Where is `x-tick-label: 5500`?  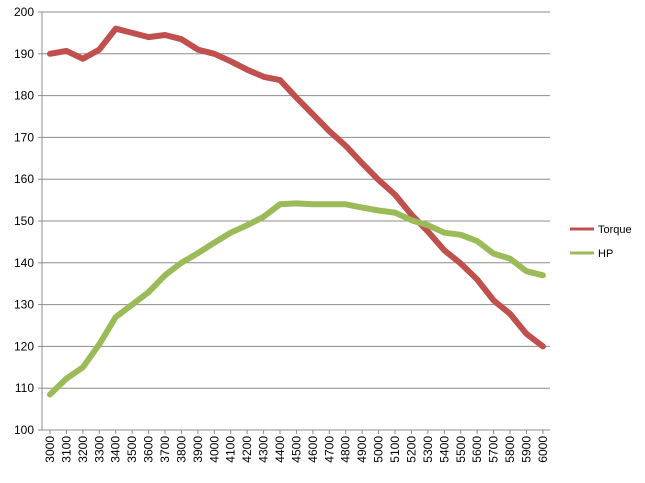
x-tick-label: 5500 is located at coordinates (461, 449).